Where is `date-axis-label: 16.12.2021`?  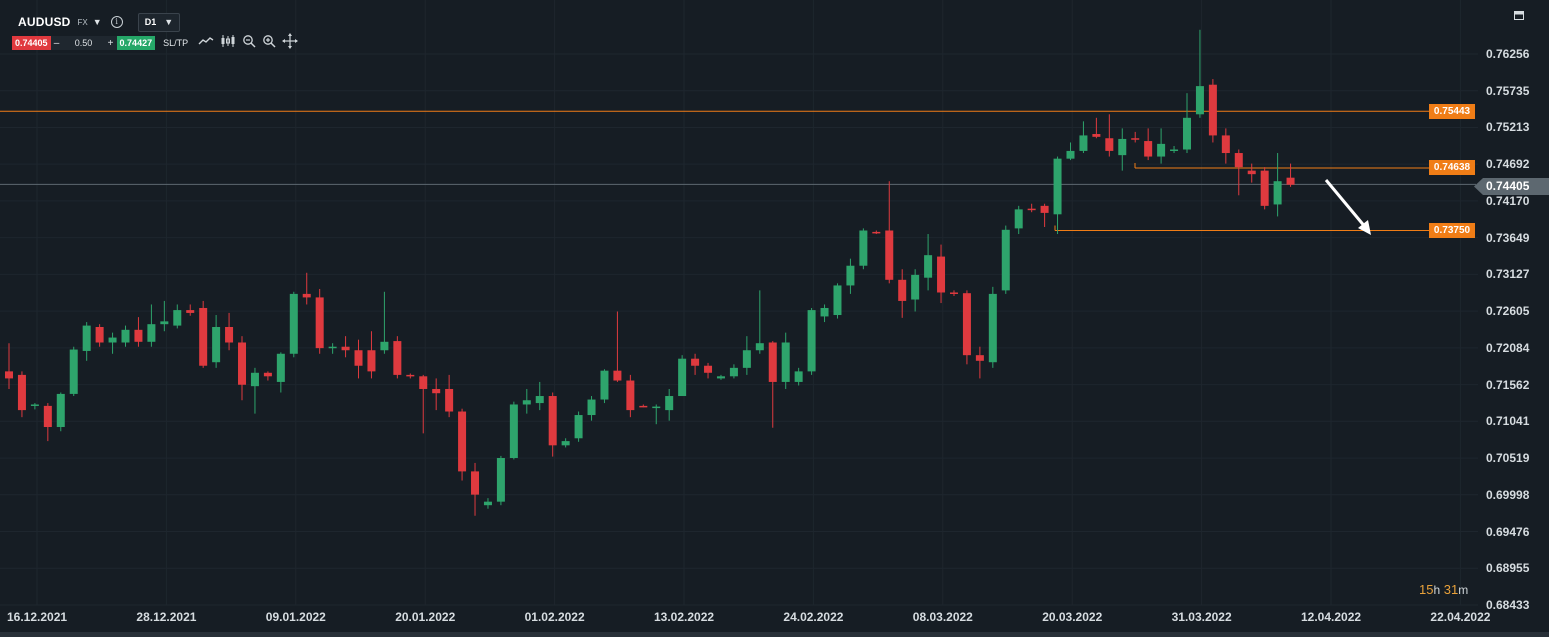 date-axis-label: 16.12.2021 is located at coordinates (37, 617).